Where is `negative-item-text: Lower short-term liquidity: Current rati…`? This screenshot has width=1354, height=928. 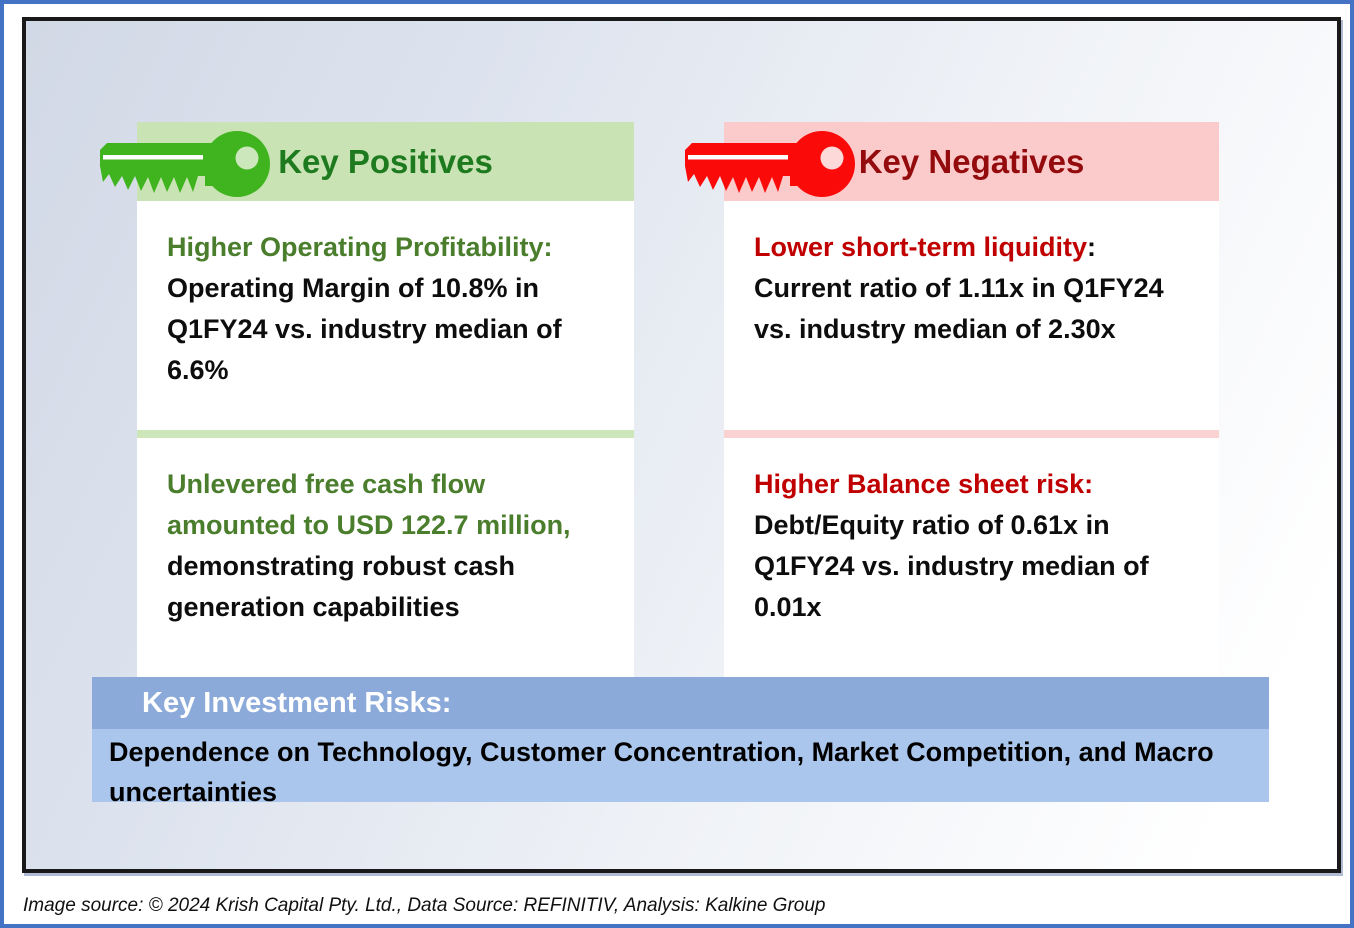
negative-item-text: Lower short-term liquidity: Current rati… is located at coordinates (951, 275).